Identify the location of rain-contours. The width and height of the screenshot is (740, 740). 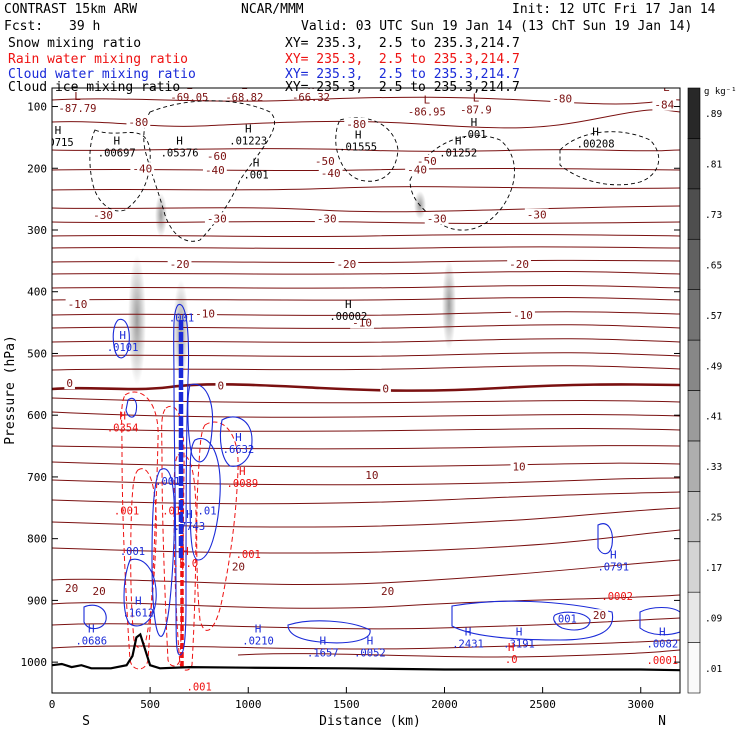
(180, 531).